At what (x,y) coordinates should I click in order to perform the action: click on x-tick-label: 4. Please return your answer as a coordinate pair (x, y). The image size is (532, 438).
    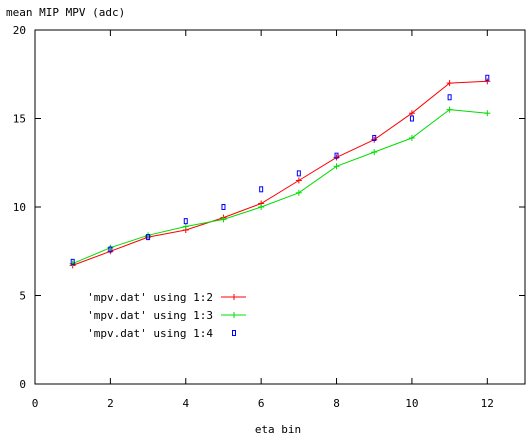
    Looking at the image, I should click on (185, 403).